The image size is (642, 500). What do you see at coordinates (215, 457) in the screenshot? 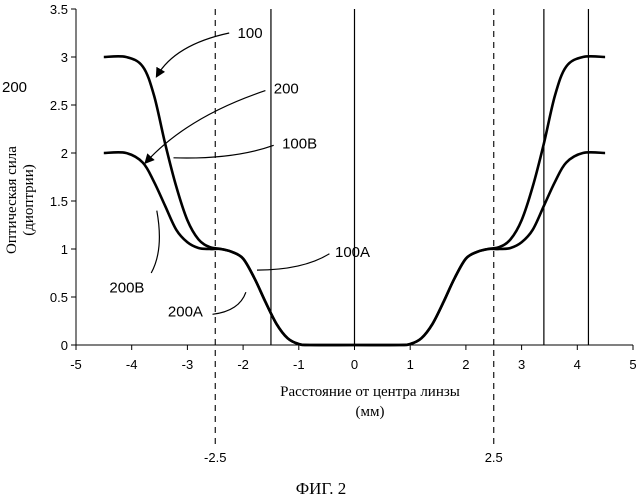
I see `dashed-marker-label: -2.5` at bounding box center [215, 457].